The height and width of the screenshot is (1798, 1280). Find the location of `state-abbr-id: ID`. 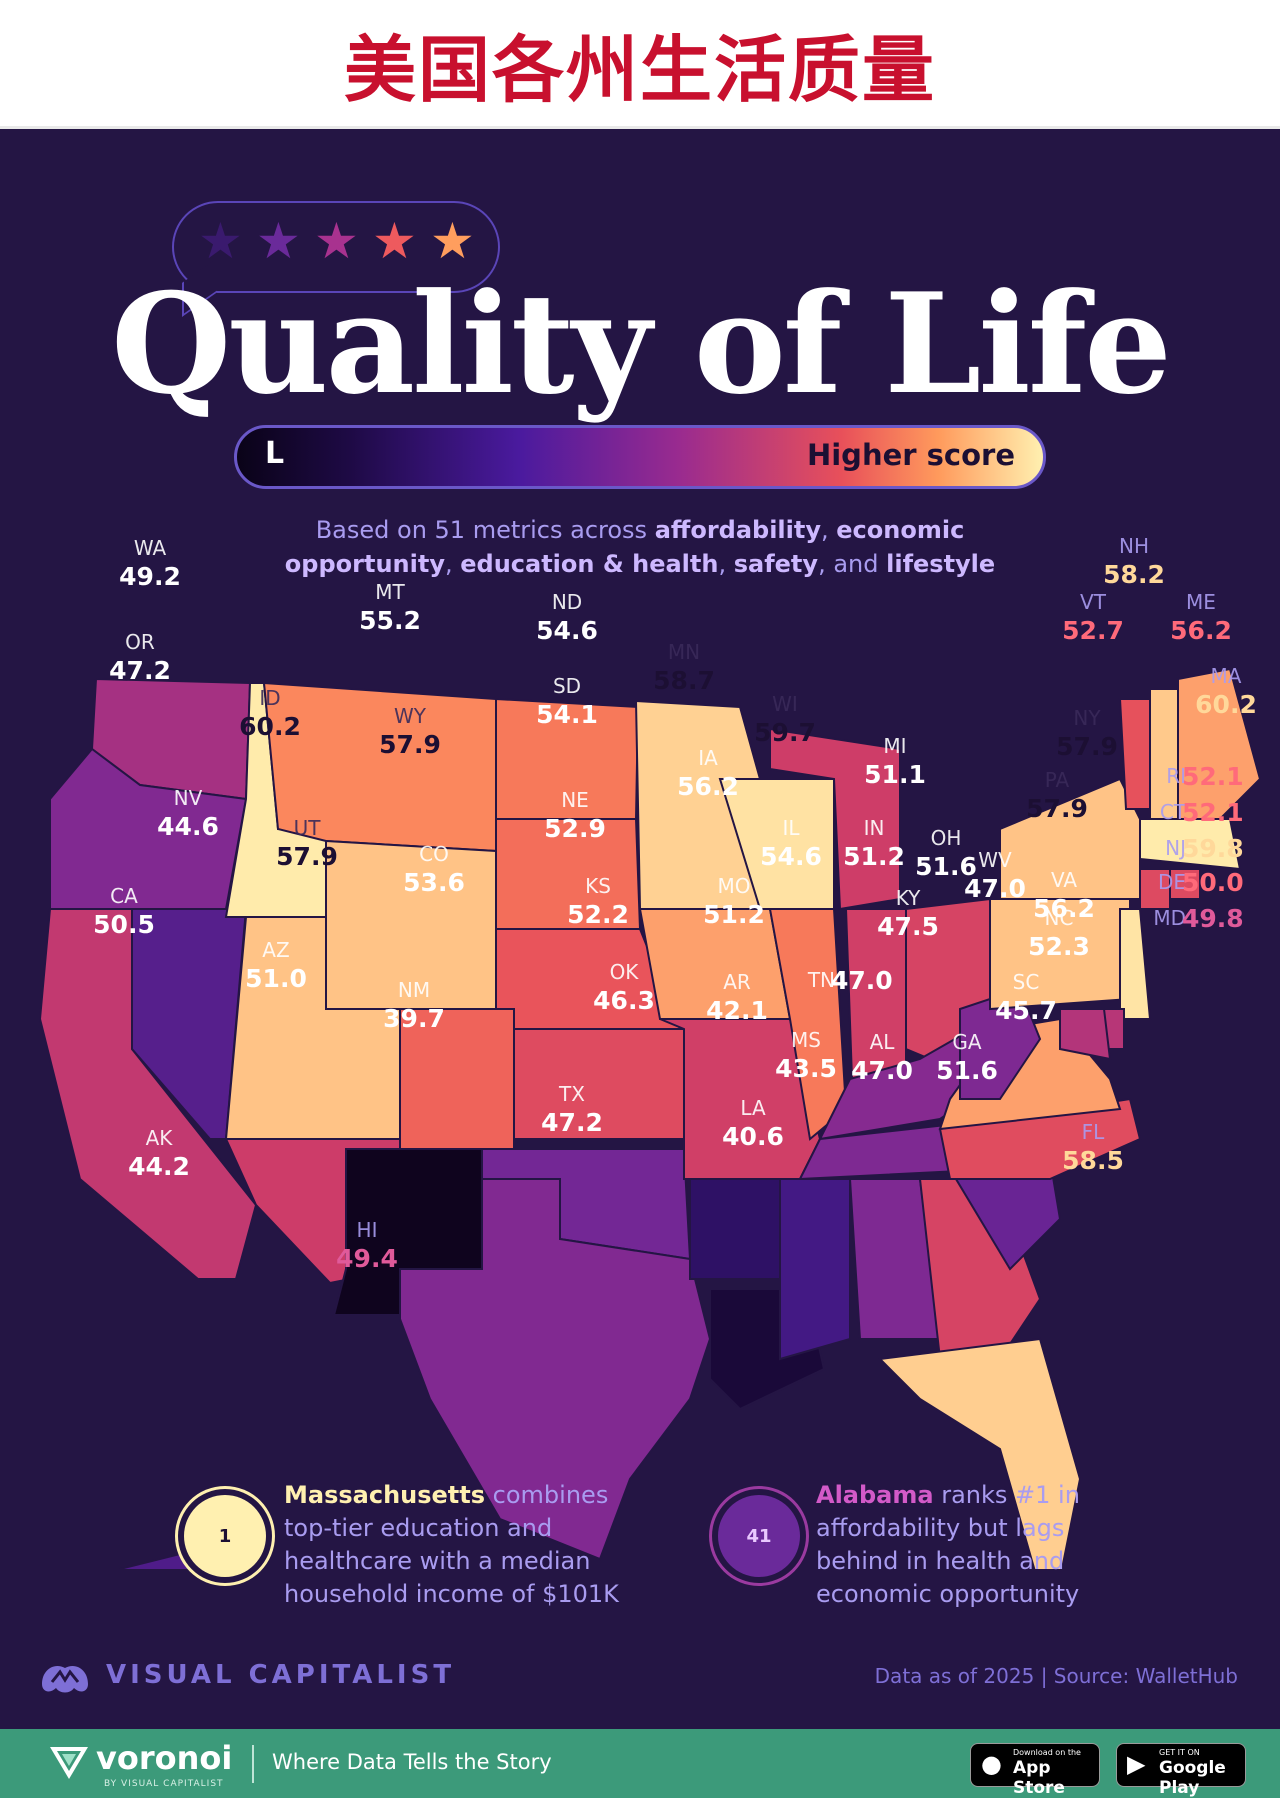

state-abbr-id: ID is located at coordinates (270, 698).